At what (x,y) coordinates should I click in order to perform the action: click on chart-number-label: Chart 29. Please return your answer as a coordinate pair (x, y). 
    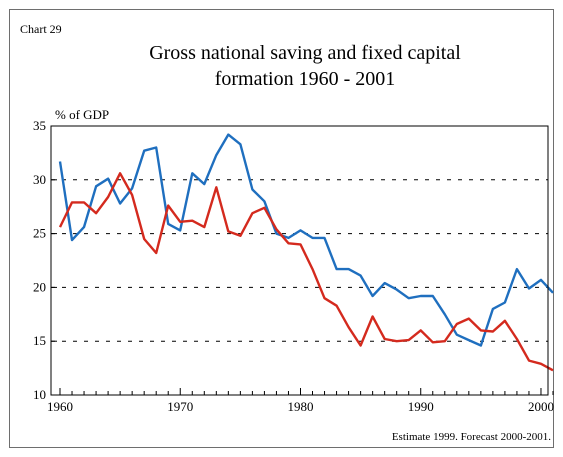
    Looking at the image, I should click on (41, 29).